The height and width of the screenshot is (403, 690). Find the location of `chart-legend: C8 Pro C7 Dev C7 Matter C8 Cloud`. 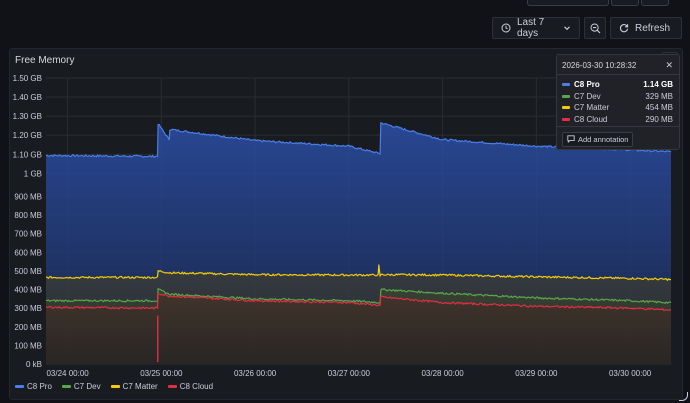

chart-legend: C8 Pro C7 Dev C7 Matter C8 Cloud is located at coordinates (114, 386).